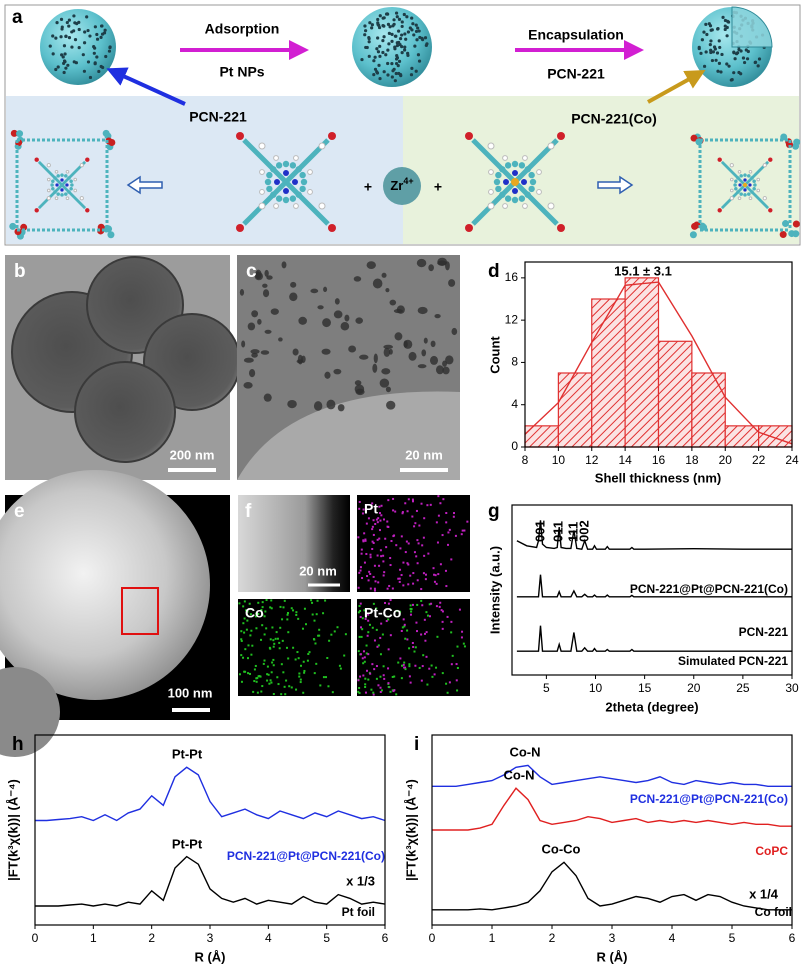  I want to click on histogram-bar, so click(642, 362).